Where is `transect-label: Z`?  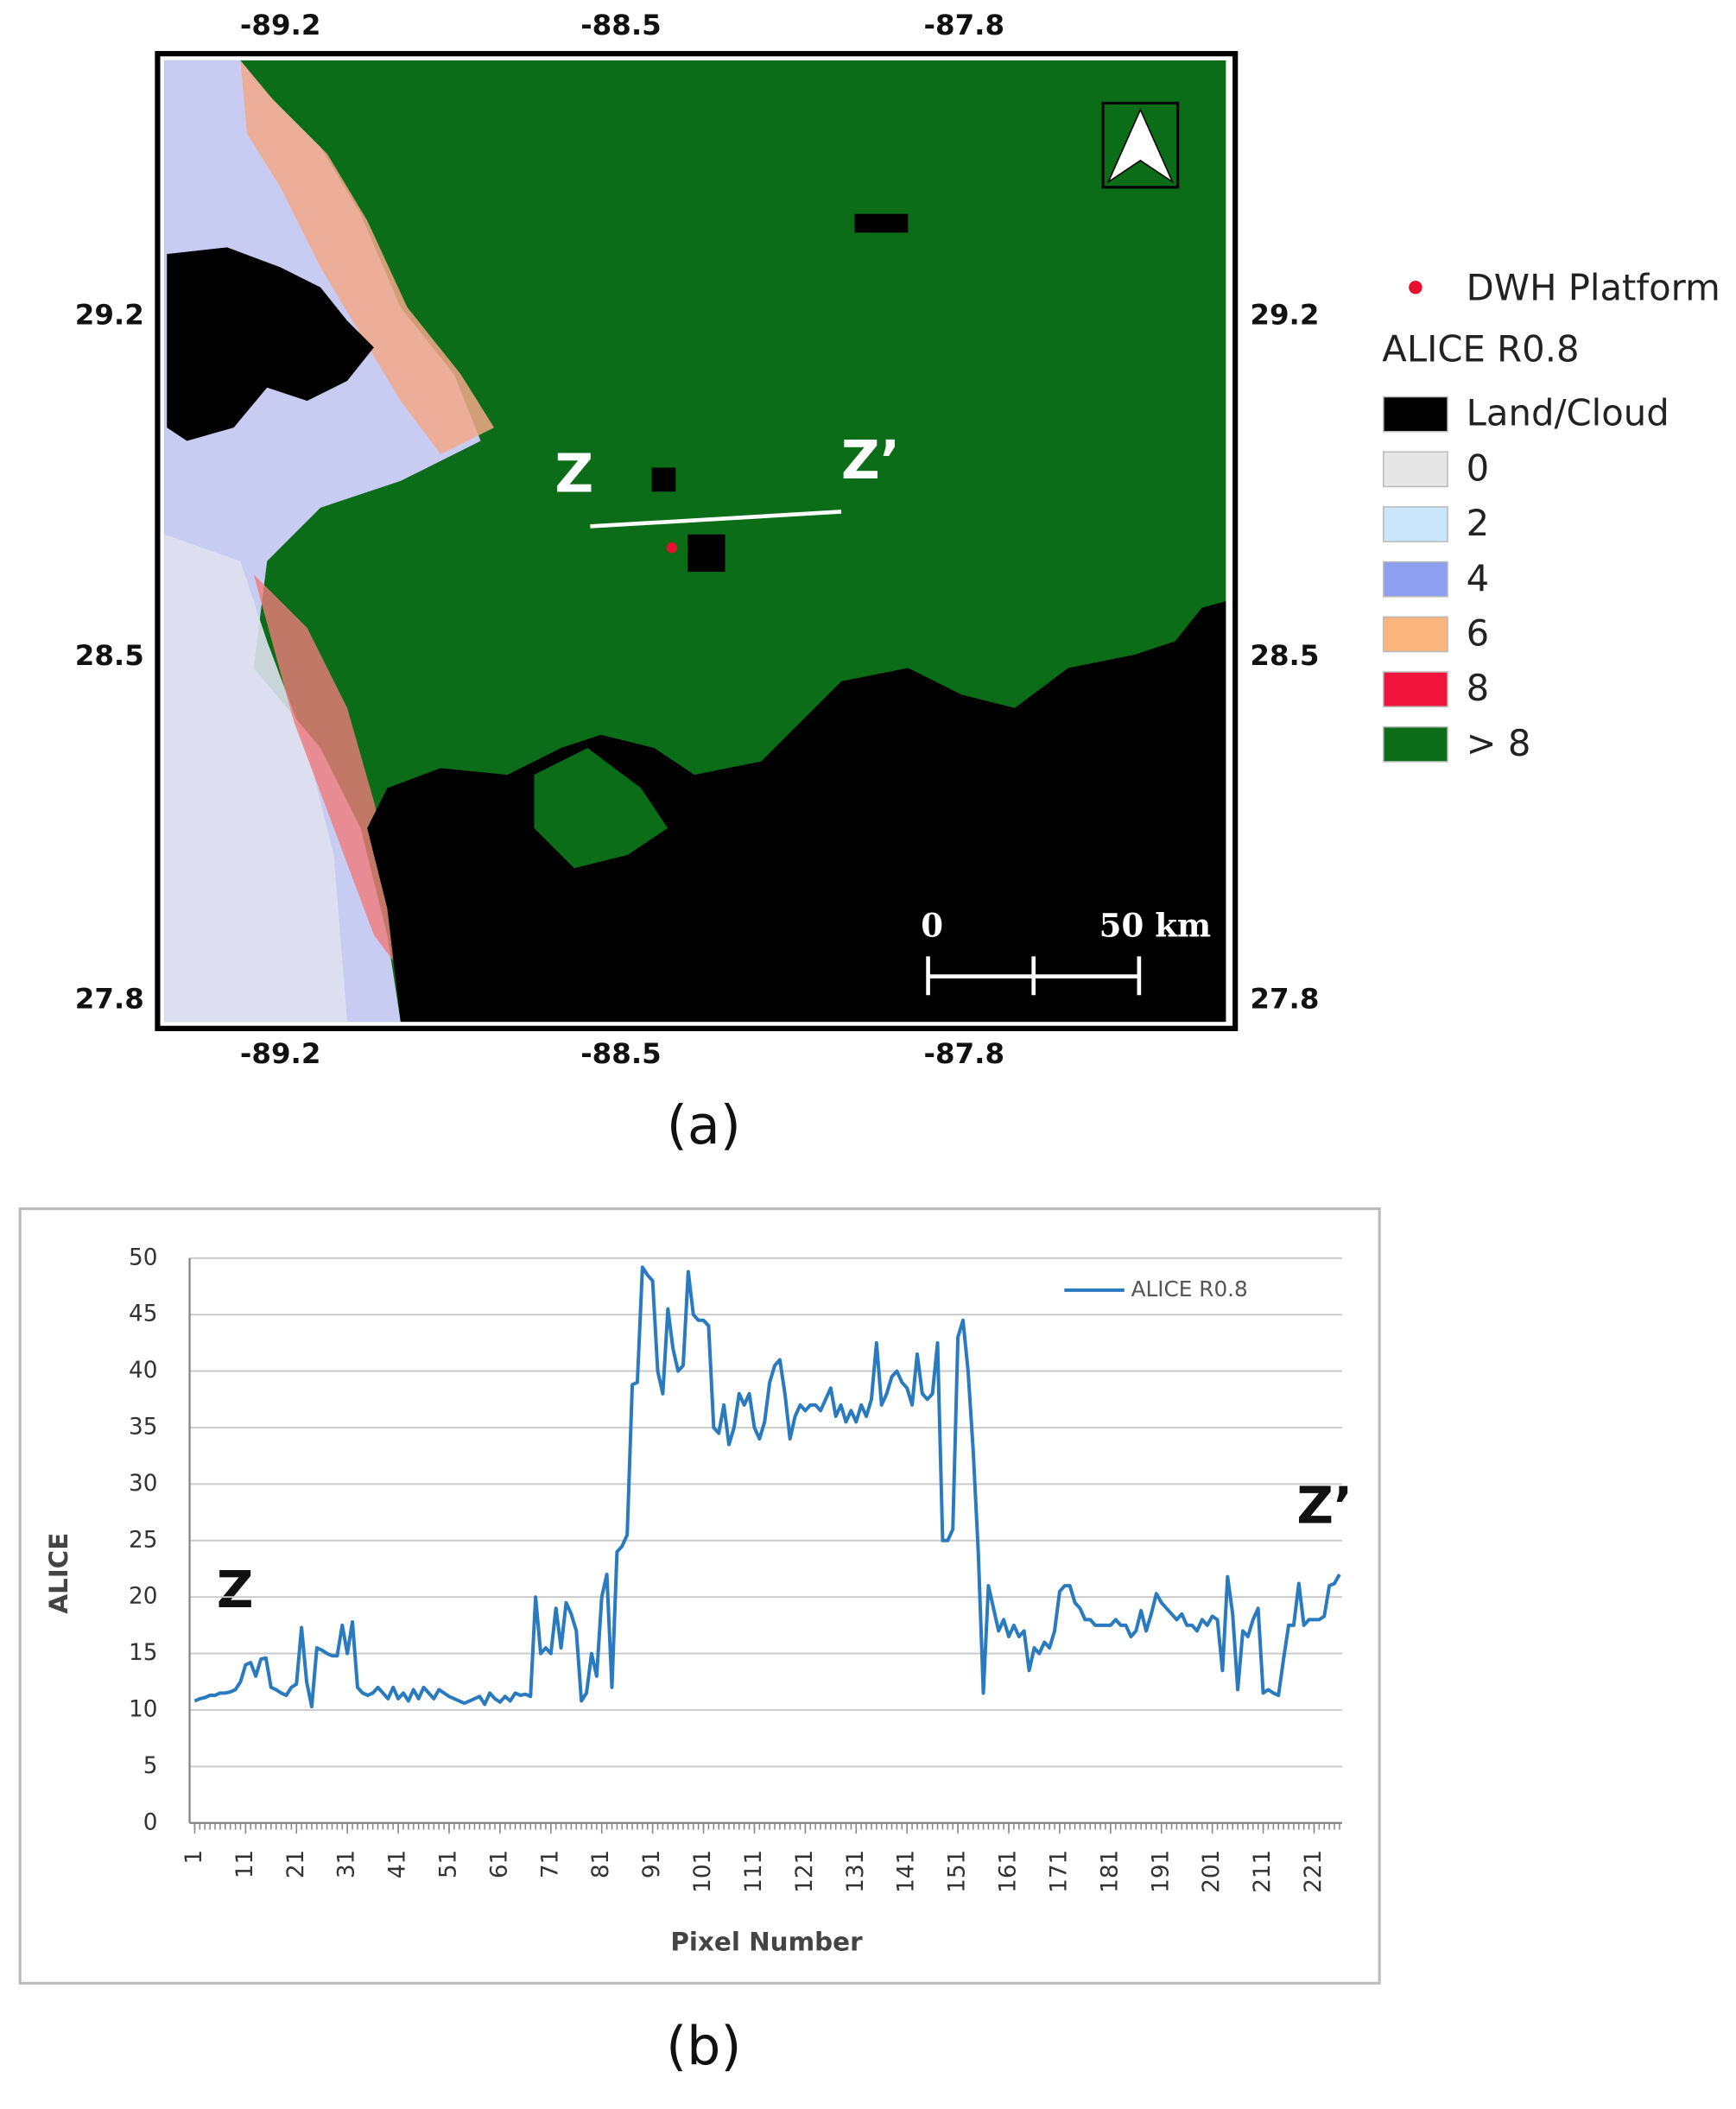
transect-label: Z is located at coordinates (573, 473).